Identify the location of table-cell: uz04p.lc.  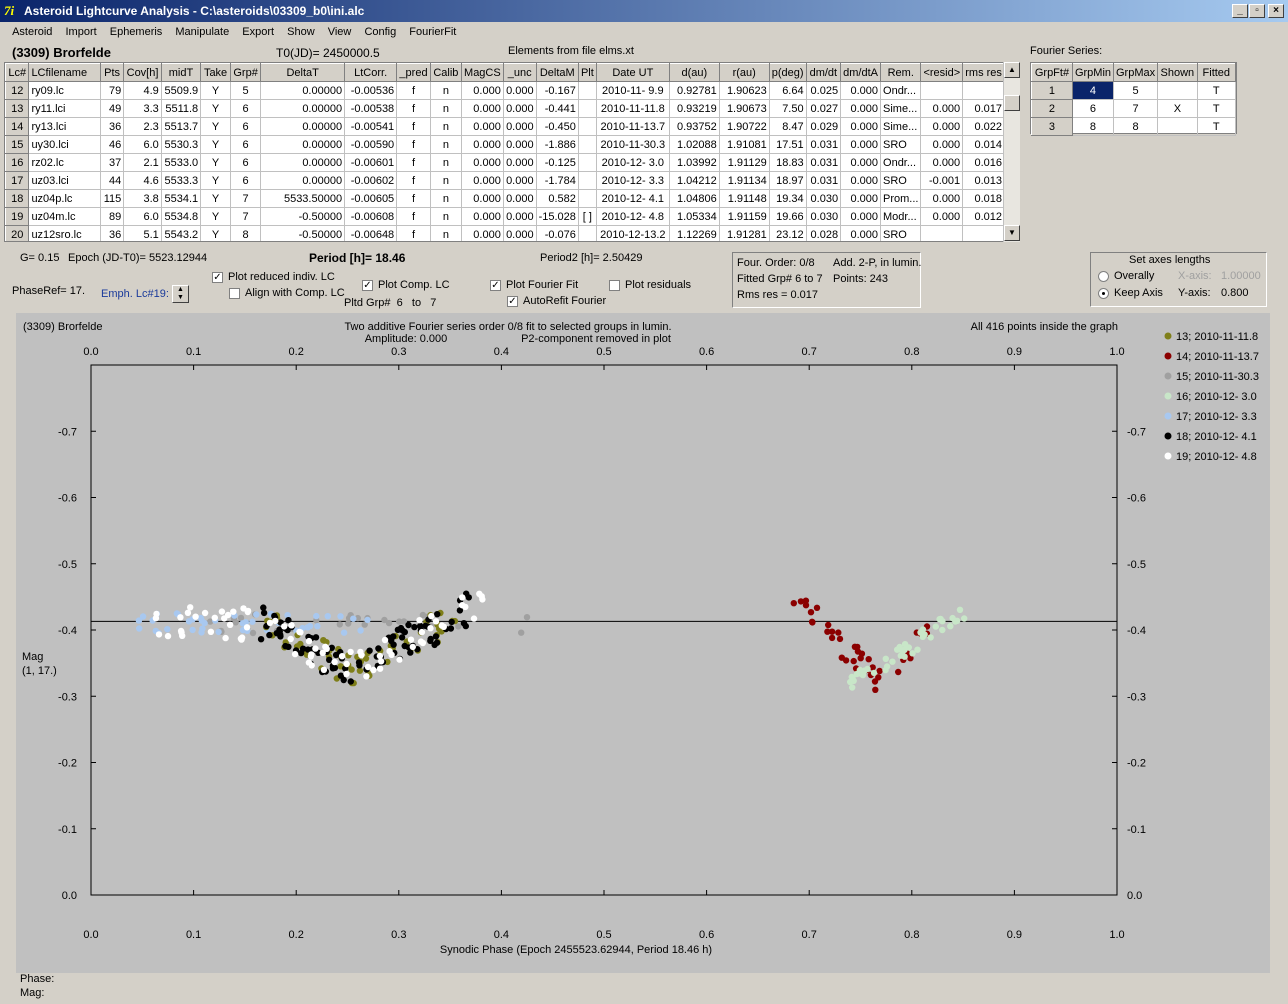
(64, 198).